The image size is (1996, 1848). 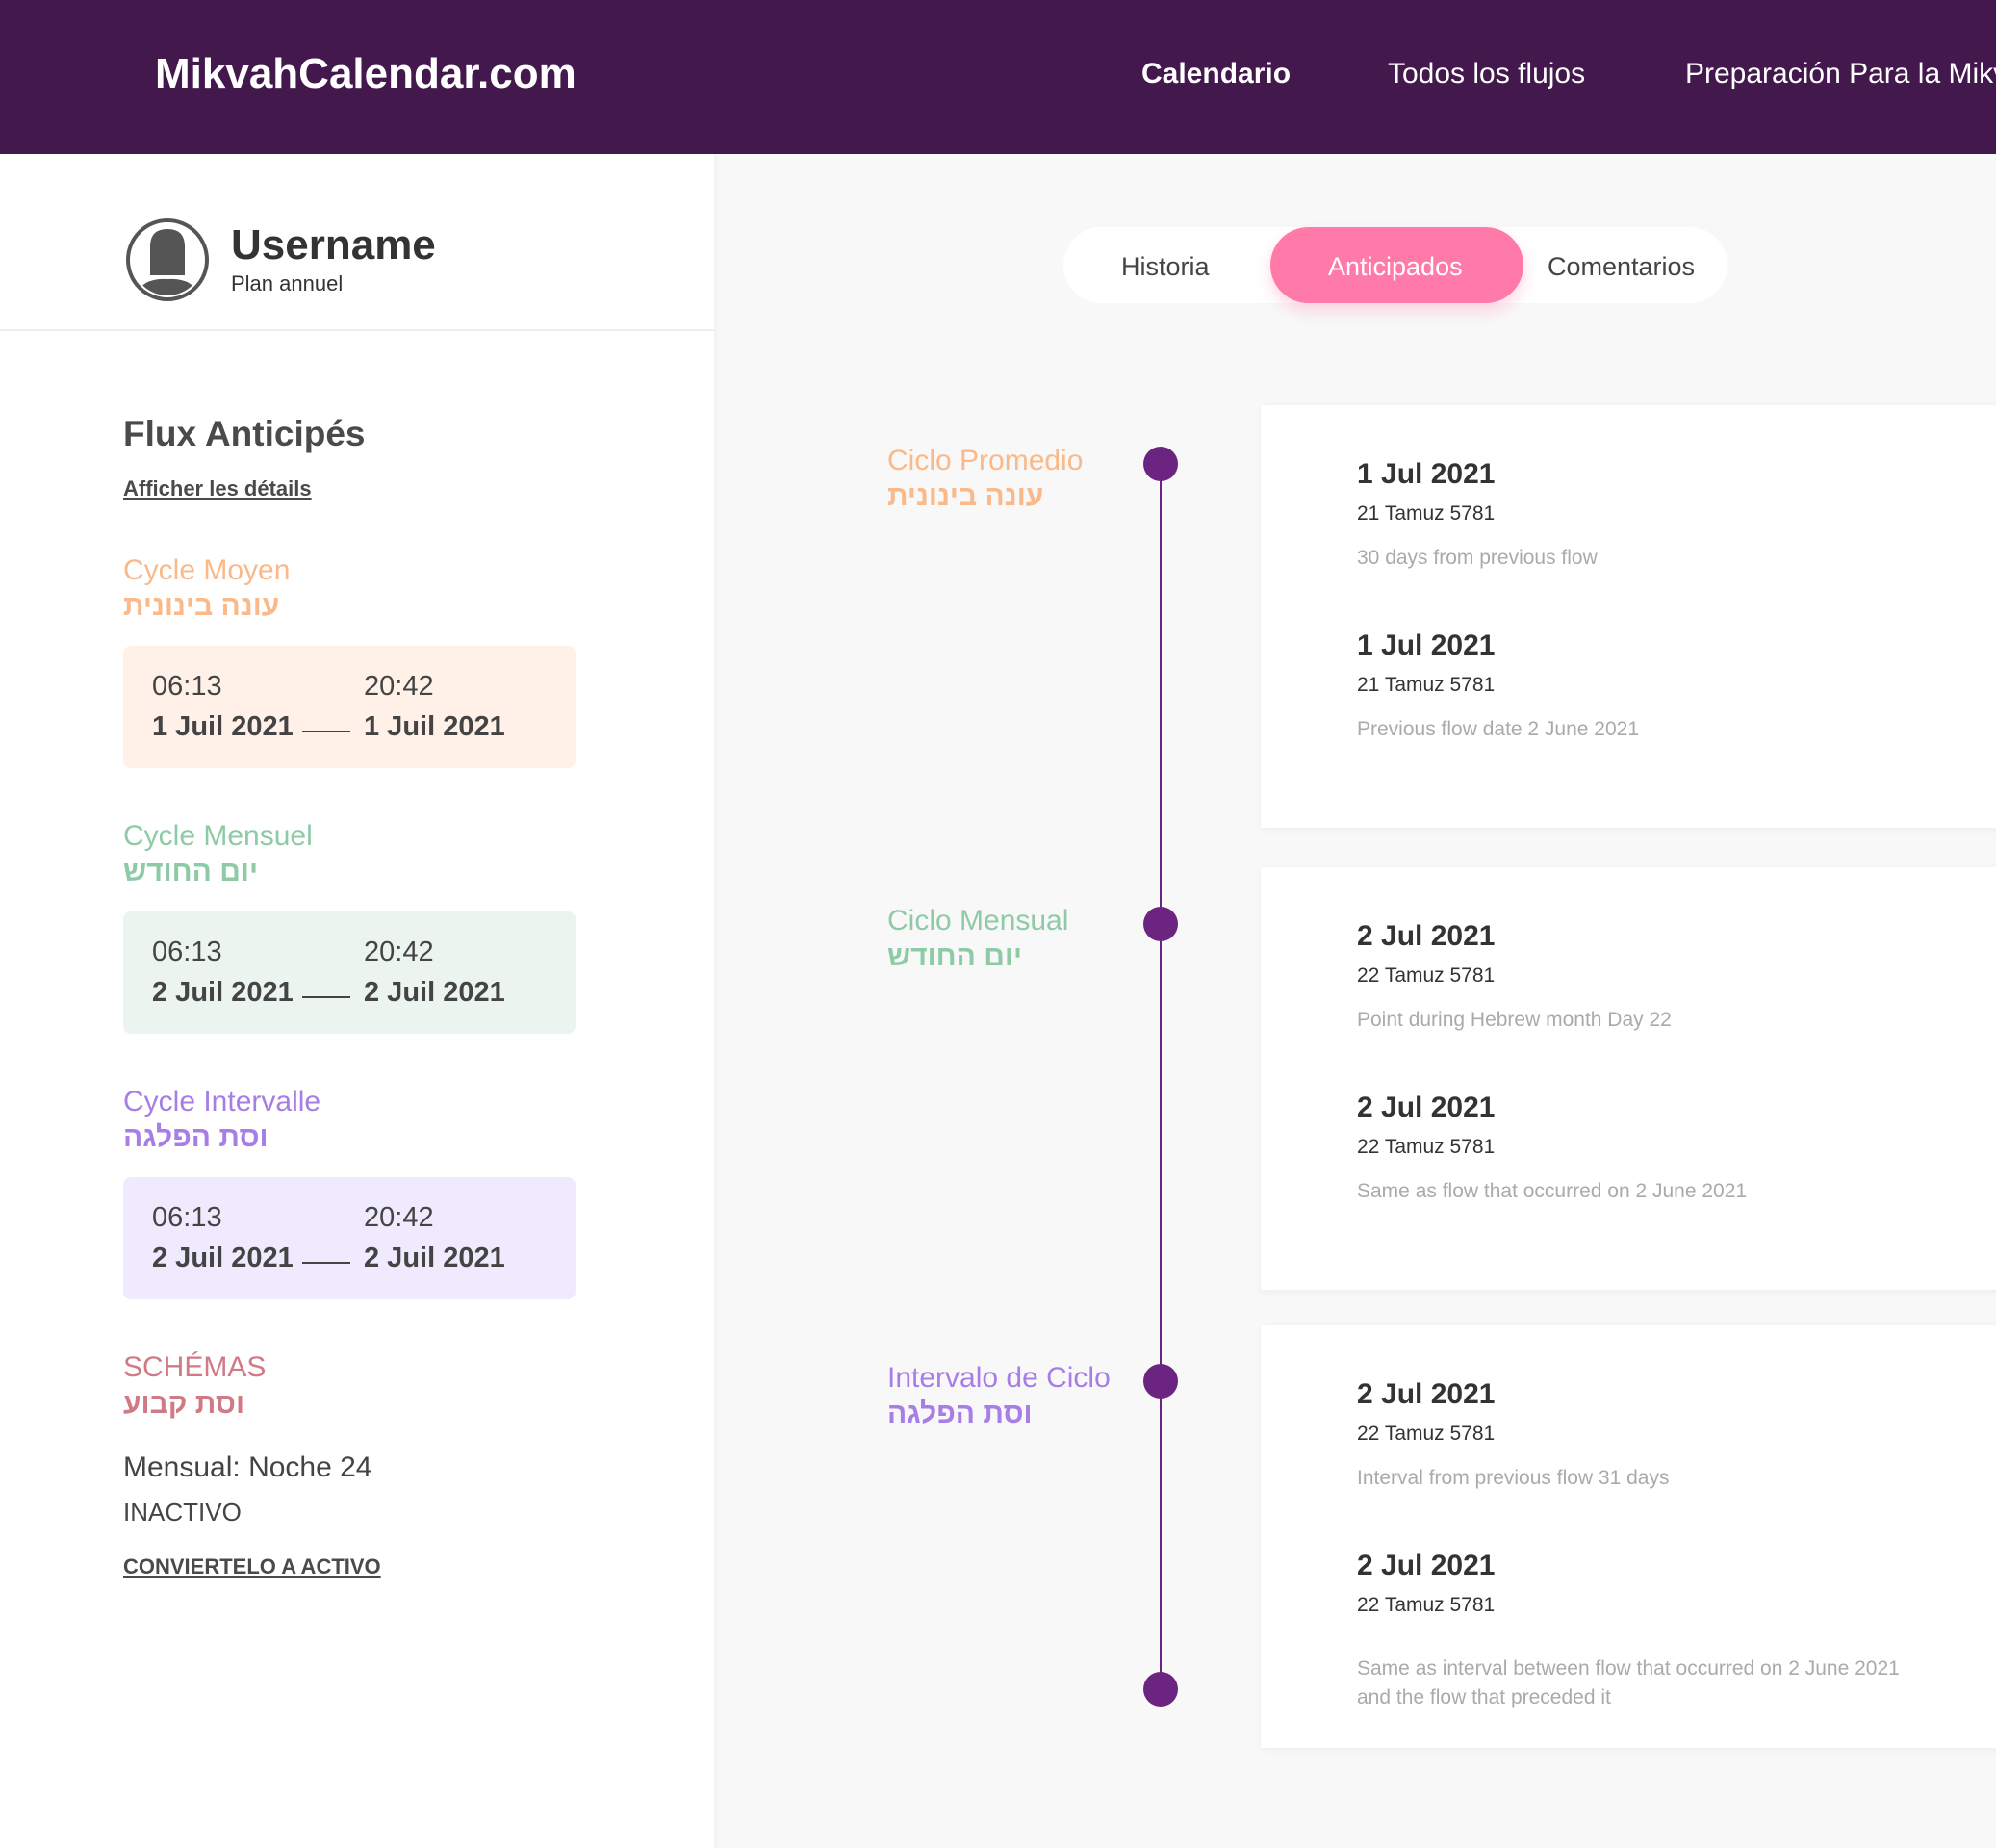 I want to click on show-details-link: Afficher les détails, so click(x=217, y=488).